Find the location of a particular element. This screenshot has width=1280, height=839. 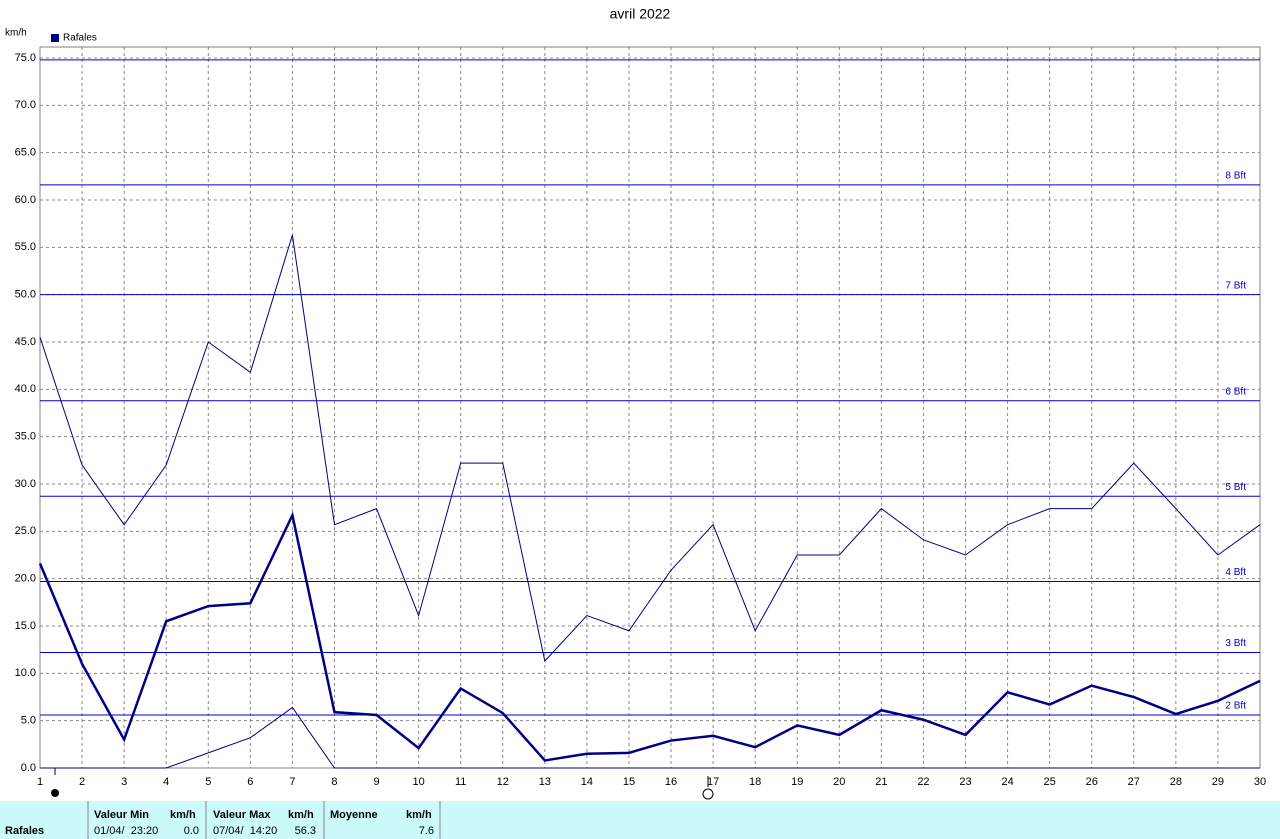

x-tick-label: 26 is located at coordinates (1092, 782).